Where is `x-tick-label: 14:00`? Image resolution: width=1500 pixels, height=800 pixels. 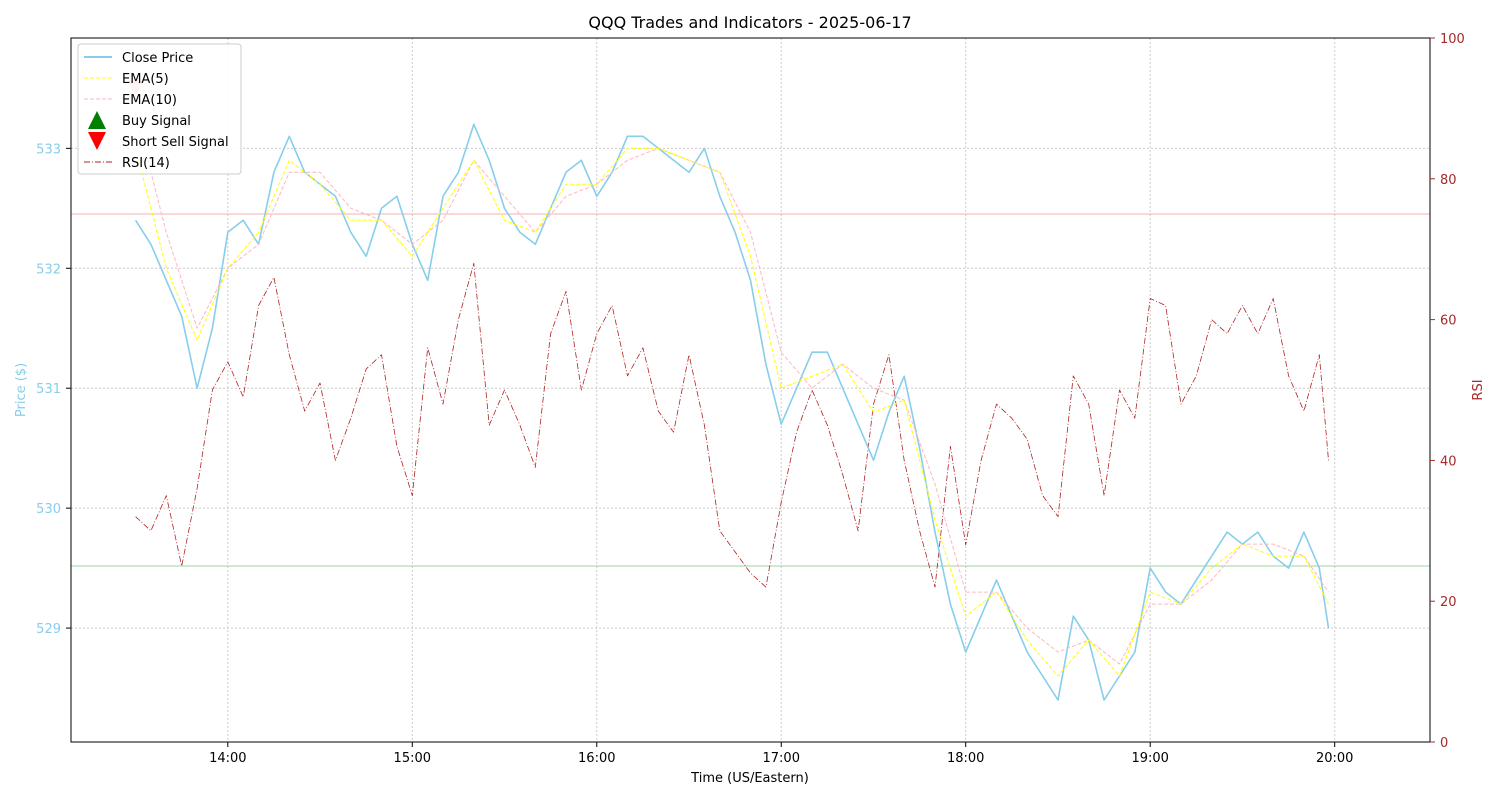 x-tick-label: 14:00 is located at coordinates (227, 758).